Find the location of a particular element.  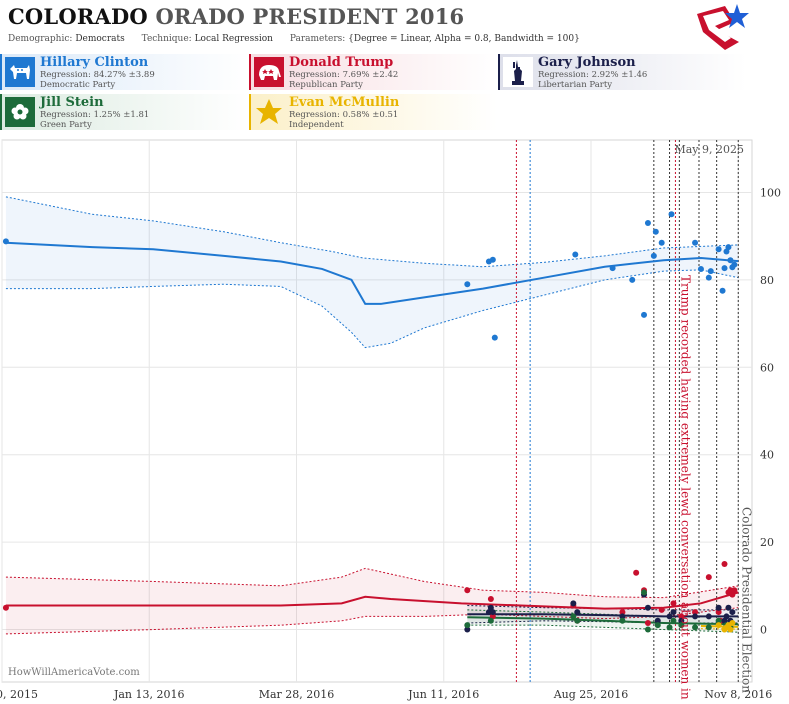

parameters-label: Parameters: is located at coordinates (317, 39).